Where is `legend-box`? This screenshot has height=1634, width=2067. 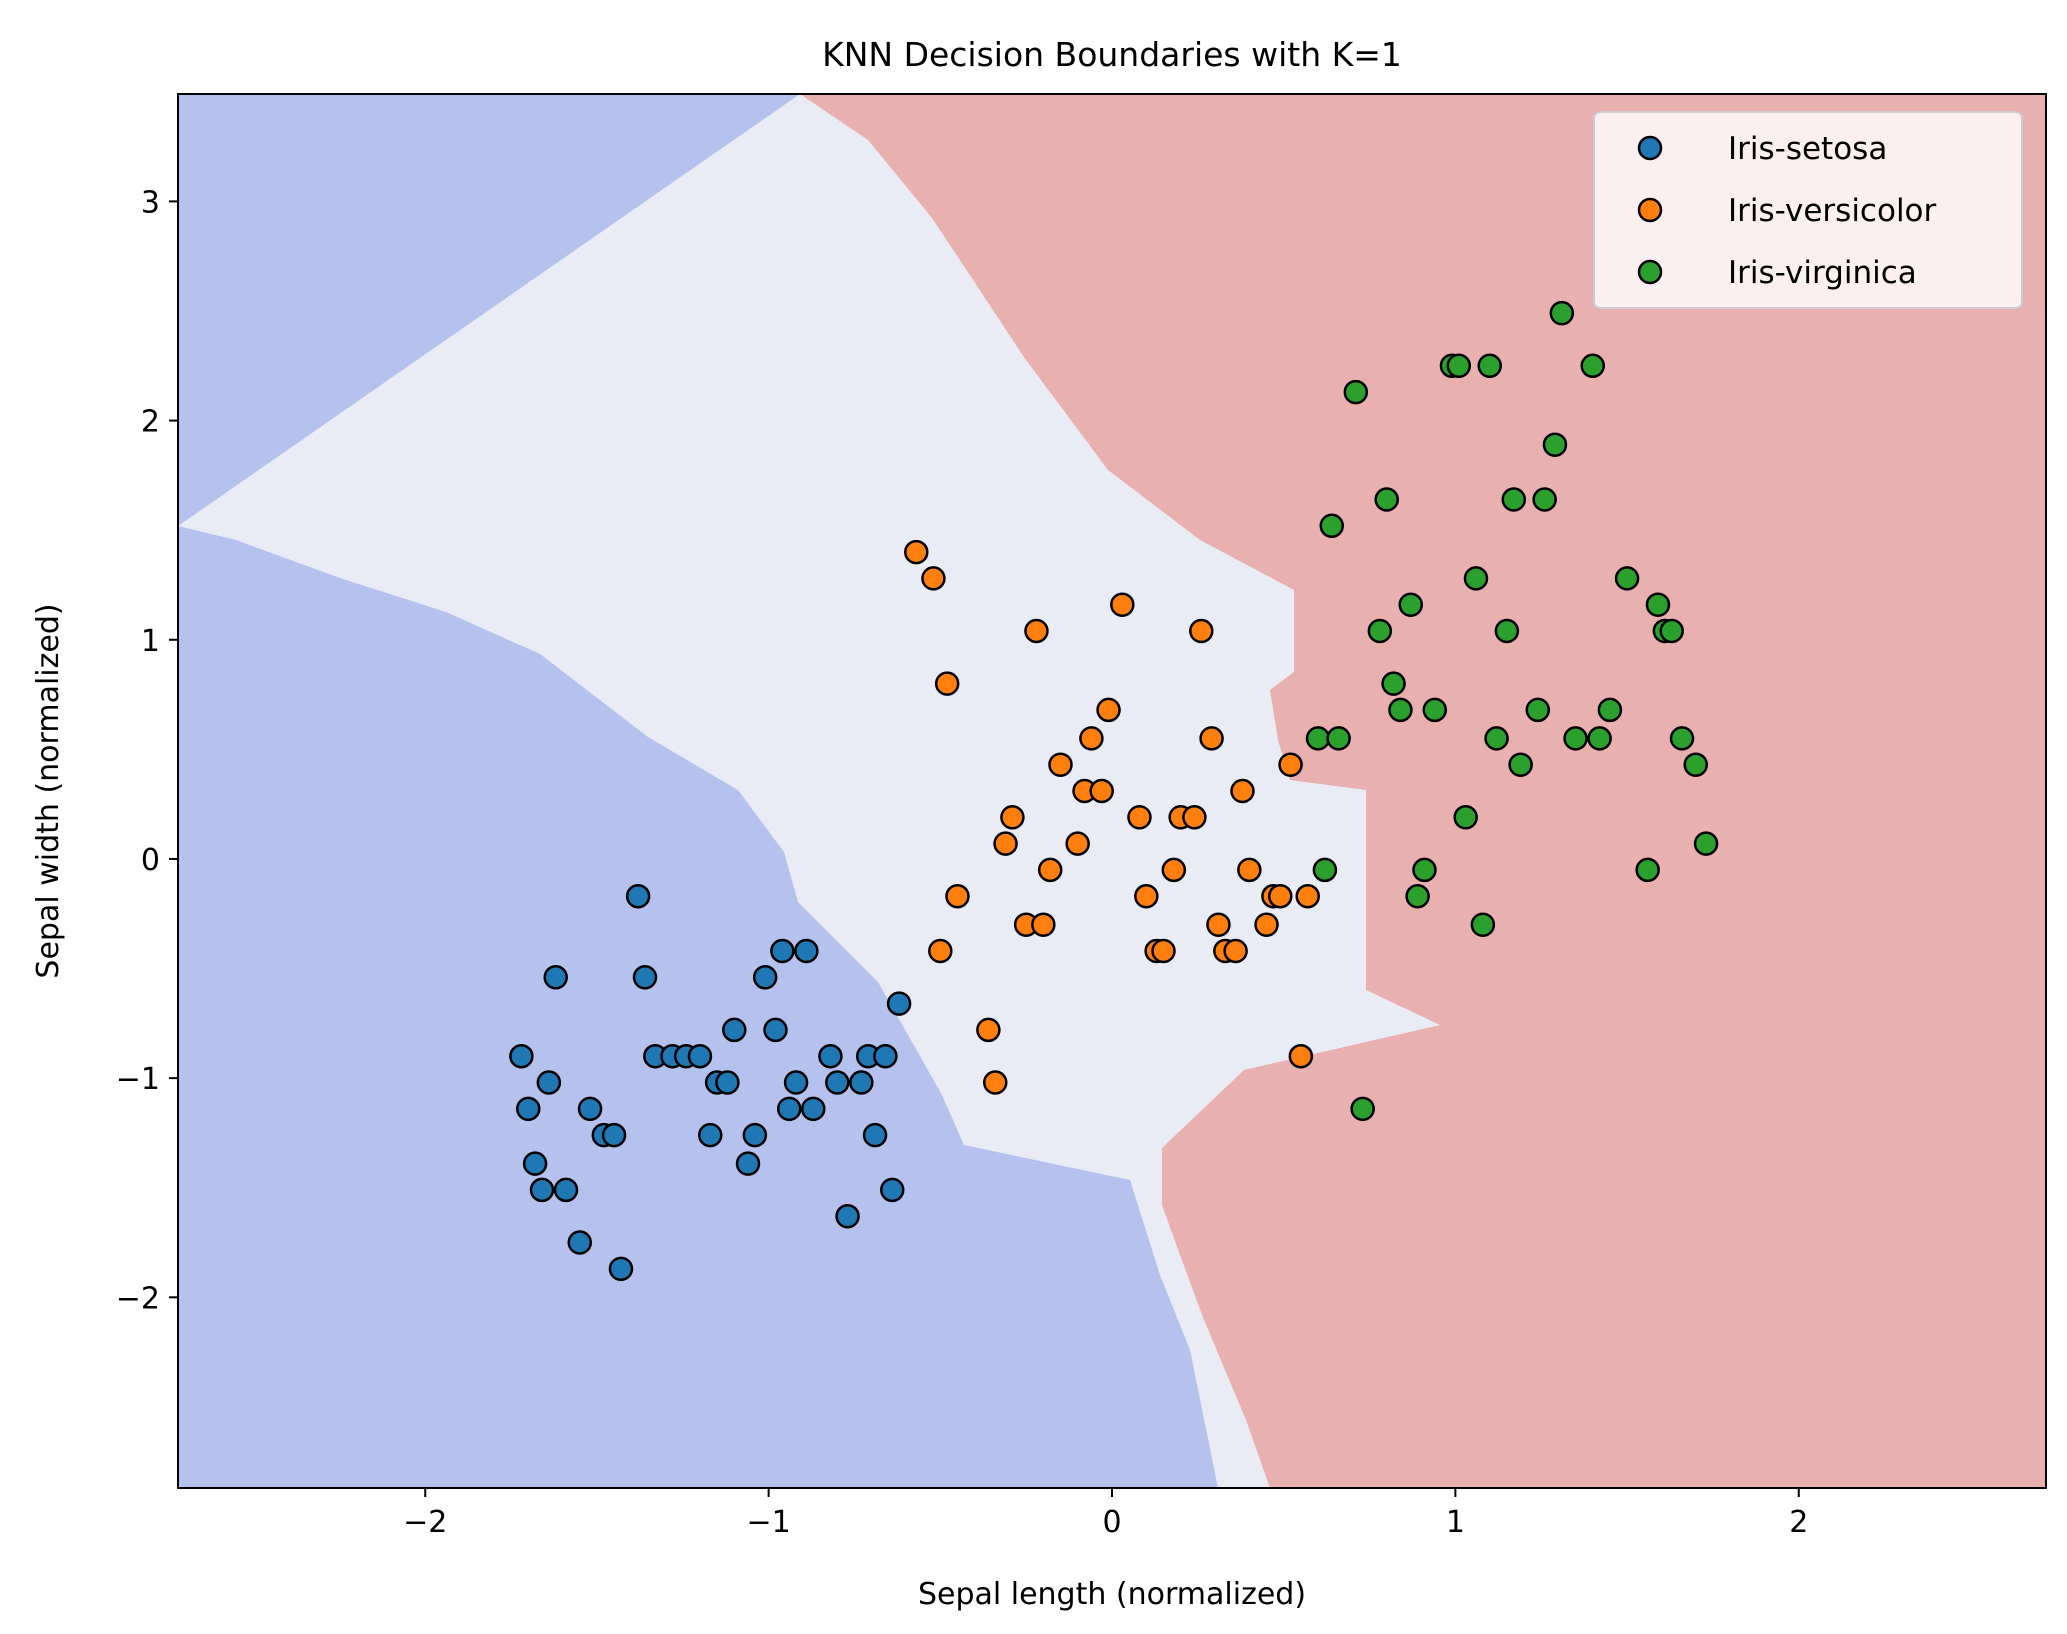
legend-box is located at coordinates (1808, 210).